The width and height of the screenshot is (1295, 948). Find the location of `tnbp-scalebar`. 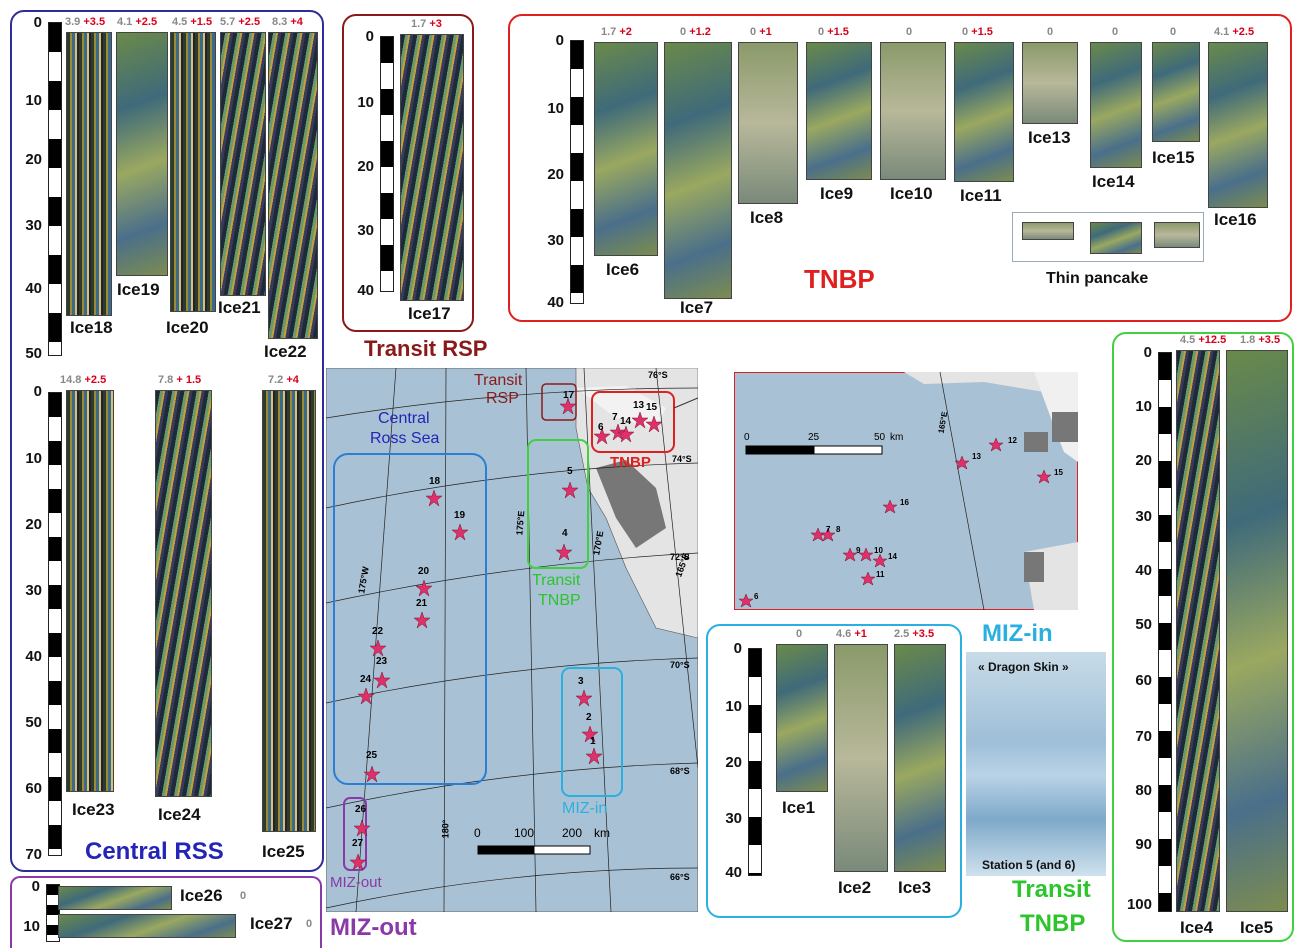

tnbp-scalebar is located at coordinates (577, 172).